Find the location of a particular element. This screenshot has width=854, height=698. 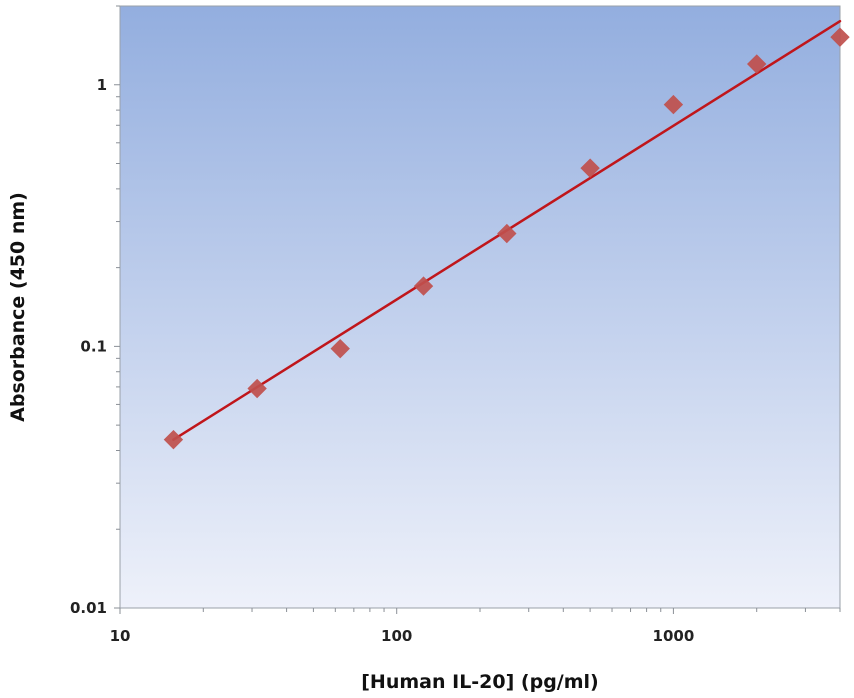

y-tick-label: 0.01 is located at coordinates (88, 608).